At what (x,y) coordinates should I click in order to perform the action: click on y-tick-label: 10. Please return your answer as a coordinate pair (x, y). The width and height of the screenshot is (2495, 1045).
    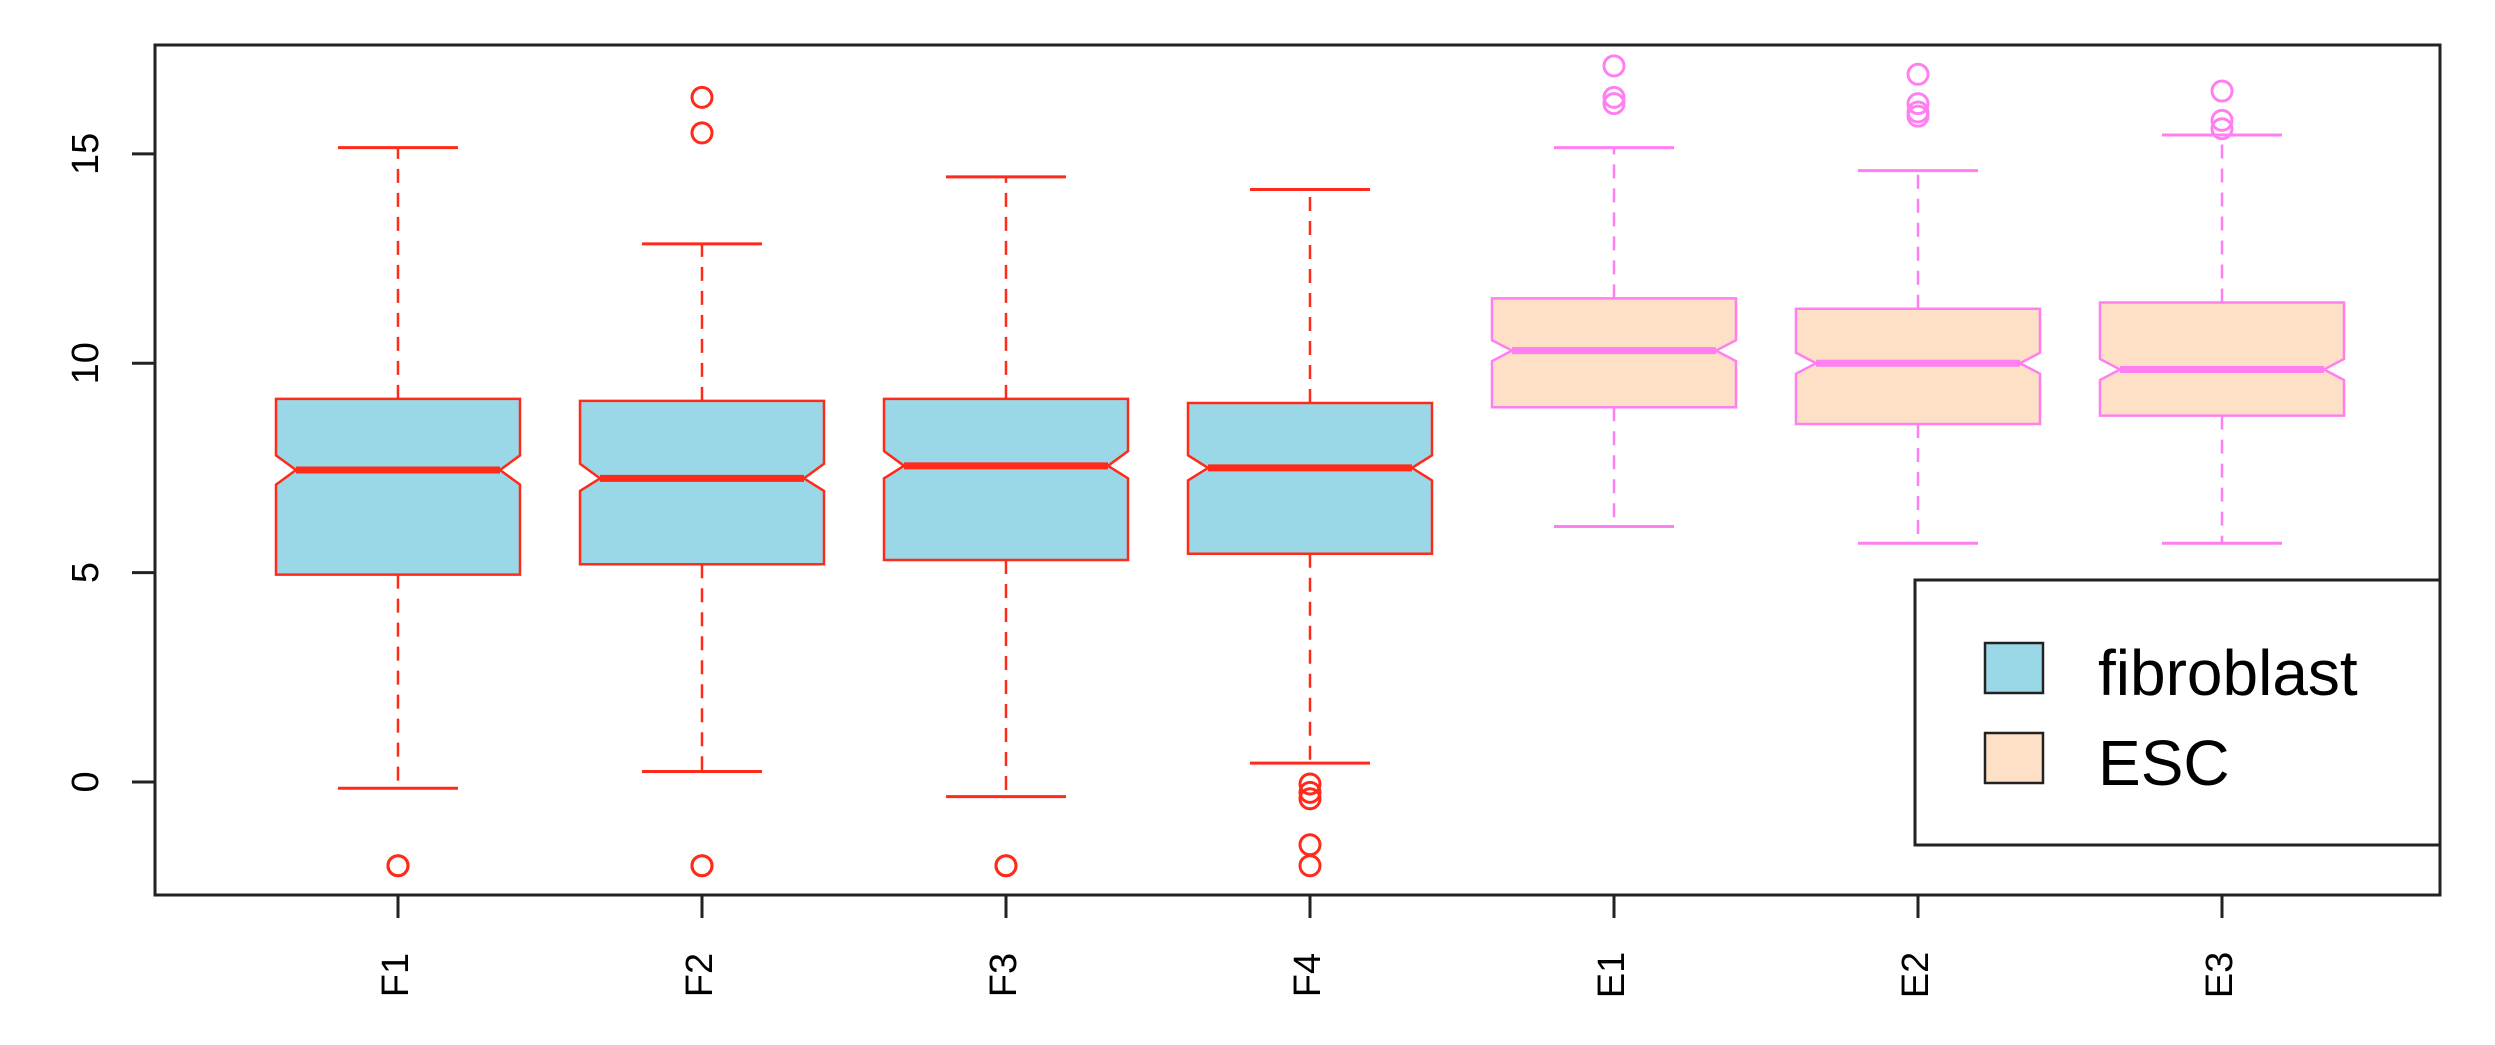
    Looking at the image, I should click on (86, 363).